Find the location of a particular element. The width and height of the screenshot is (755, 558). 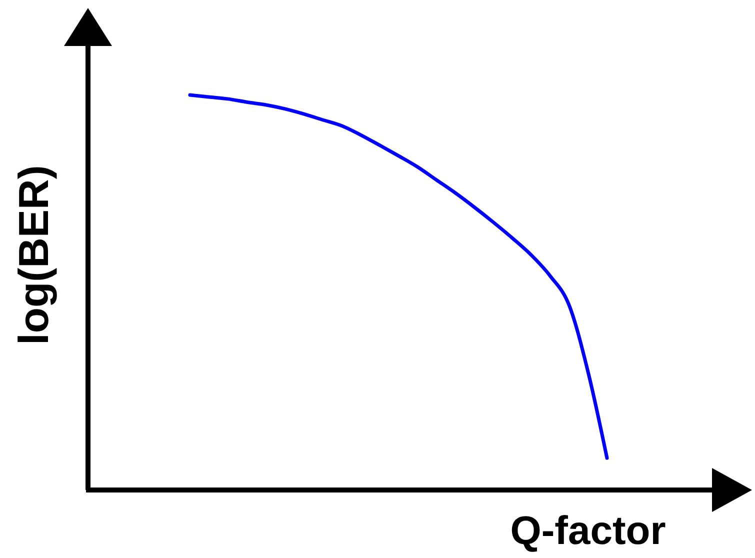

y-axis-title: log(BER) is located at coordinates (33, 255).